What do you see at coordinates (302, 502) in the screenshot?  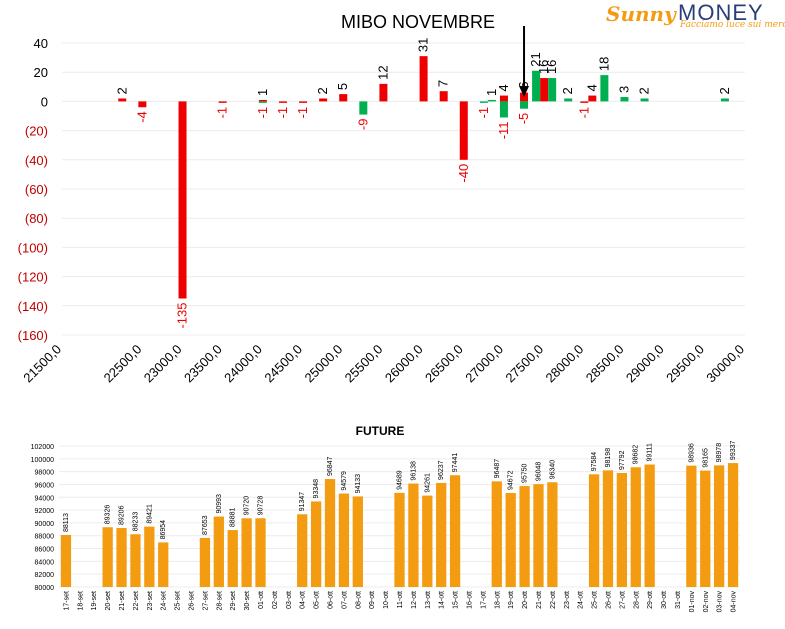 I see `future-data-label: 91347` at bounding box center [302, 502].